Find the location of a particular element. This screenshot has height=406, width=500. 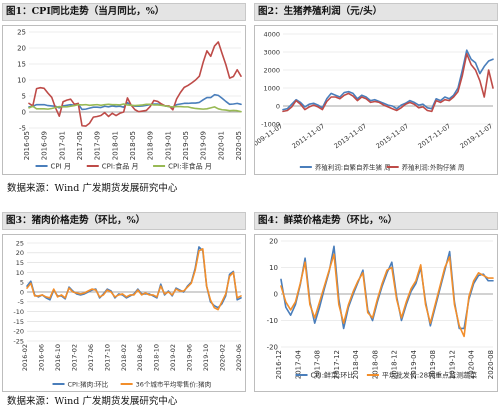

y-tick-label: -1000 is located at coordinates (270, 124).